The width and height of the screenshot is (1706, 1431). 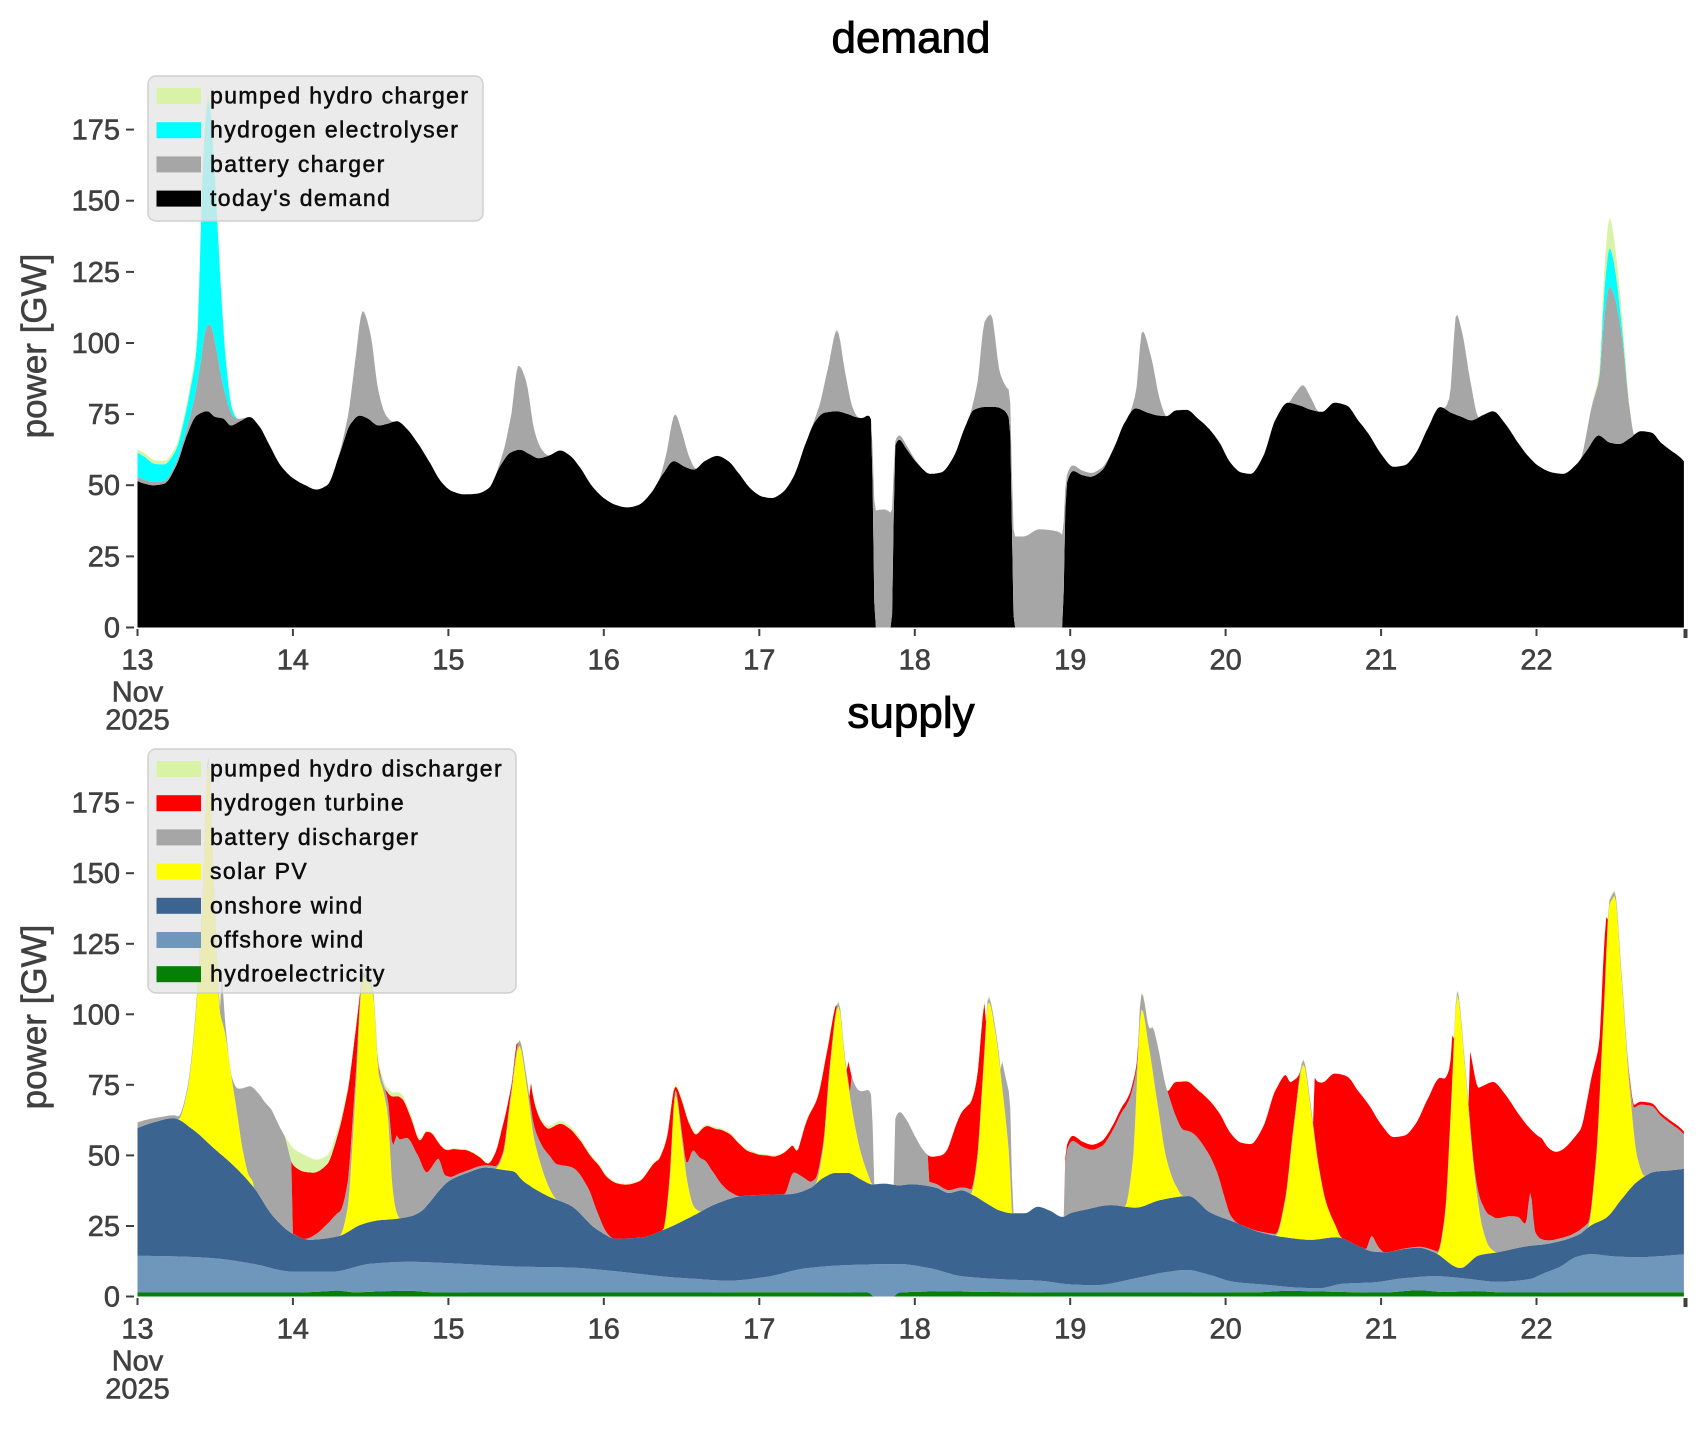 What do you see at coordinates (300, 198) in the screenshot?
I see `svg-text: today's demand` at bounding box center [300, 198].